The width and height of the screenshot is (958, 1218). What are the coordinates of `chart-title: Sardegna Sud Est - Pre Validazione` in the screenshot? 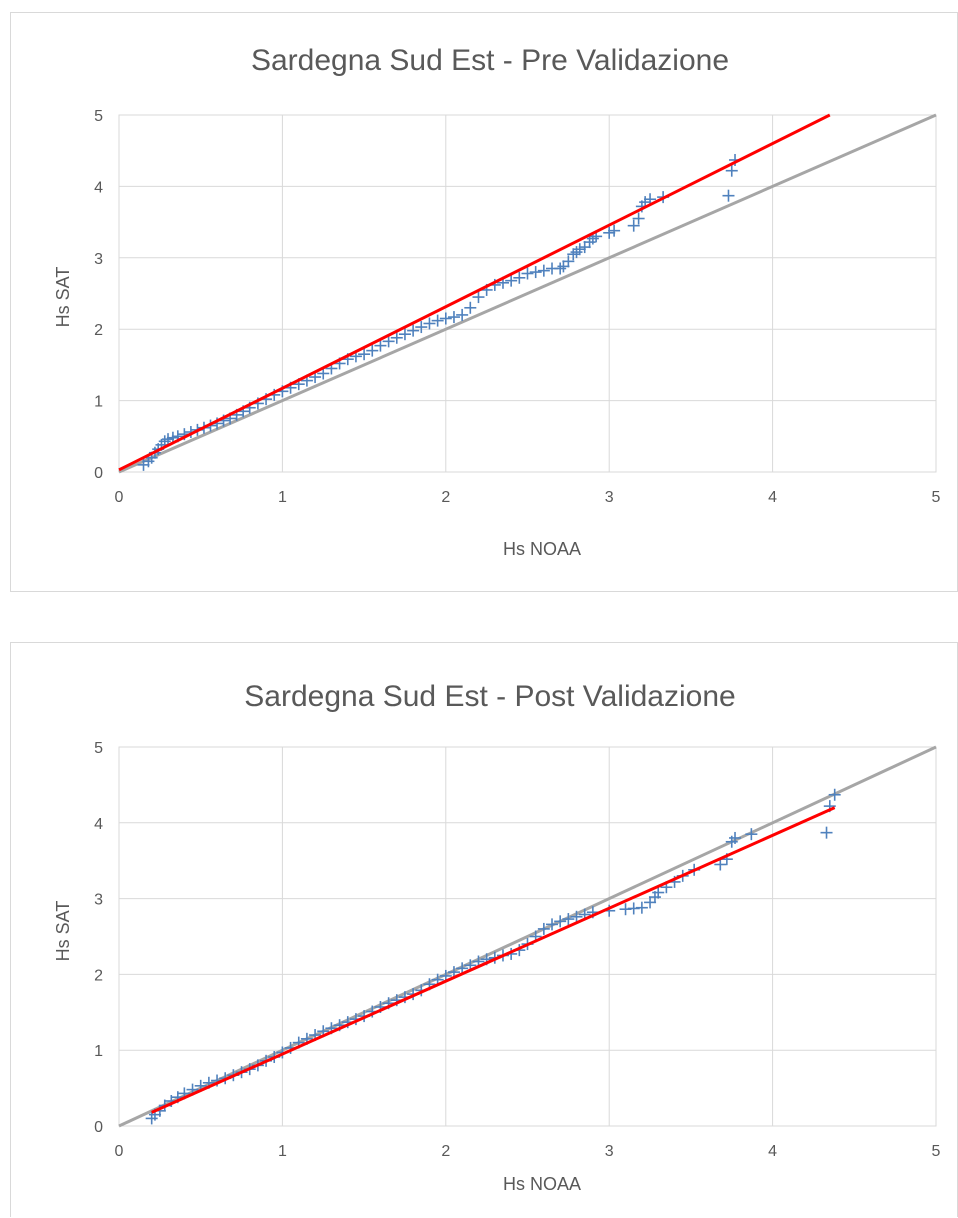 It's located at (490, 60).